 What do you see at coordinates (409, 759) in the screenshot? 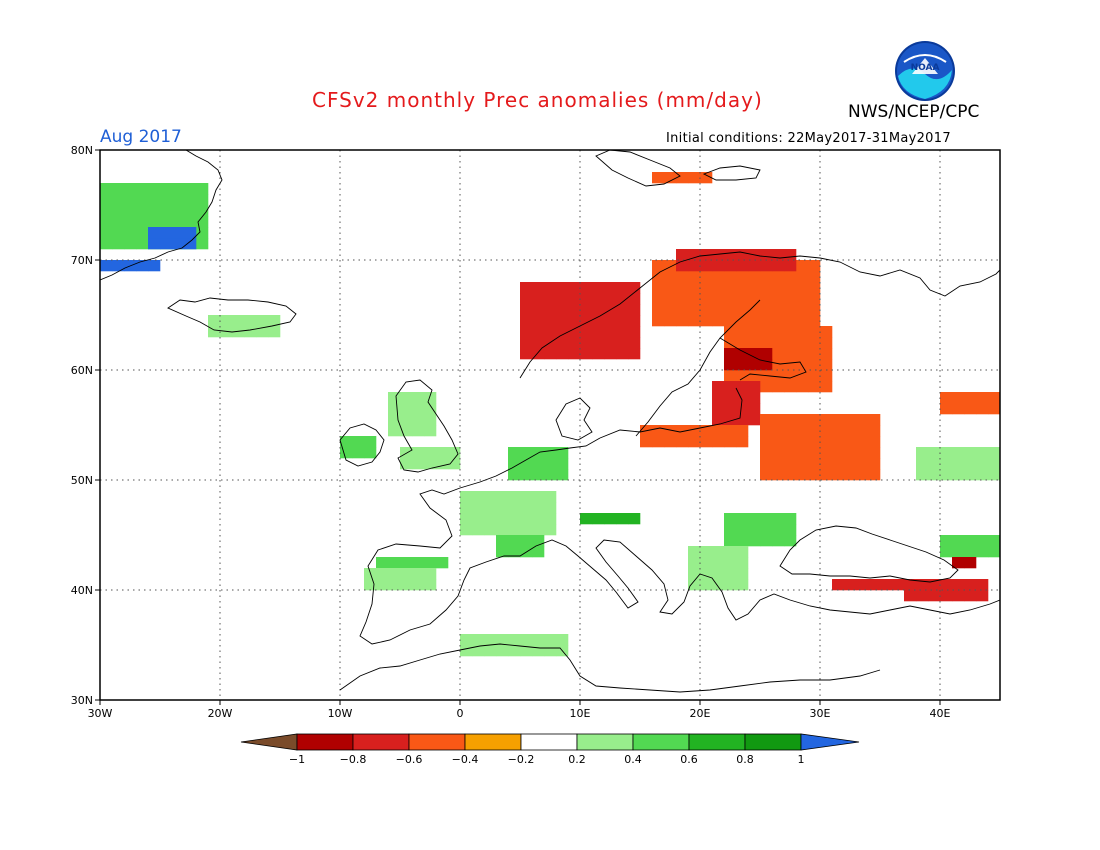
I see `colorbar-label: −0.6` at bounding box center [409, 759].